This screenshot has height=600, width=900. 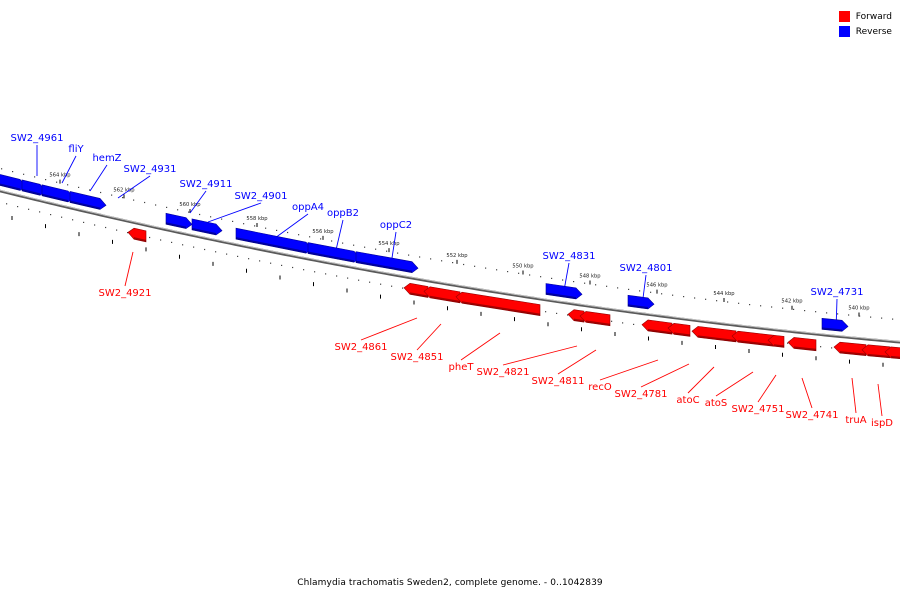 I want to click on phet-gene-shade, so click(x=501, y=308).